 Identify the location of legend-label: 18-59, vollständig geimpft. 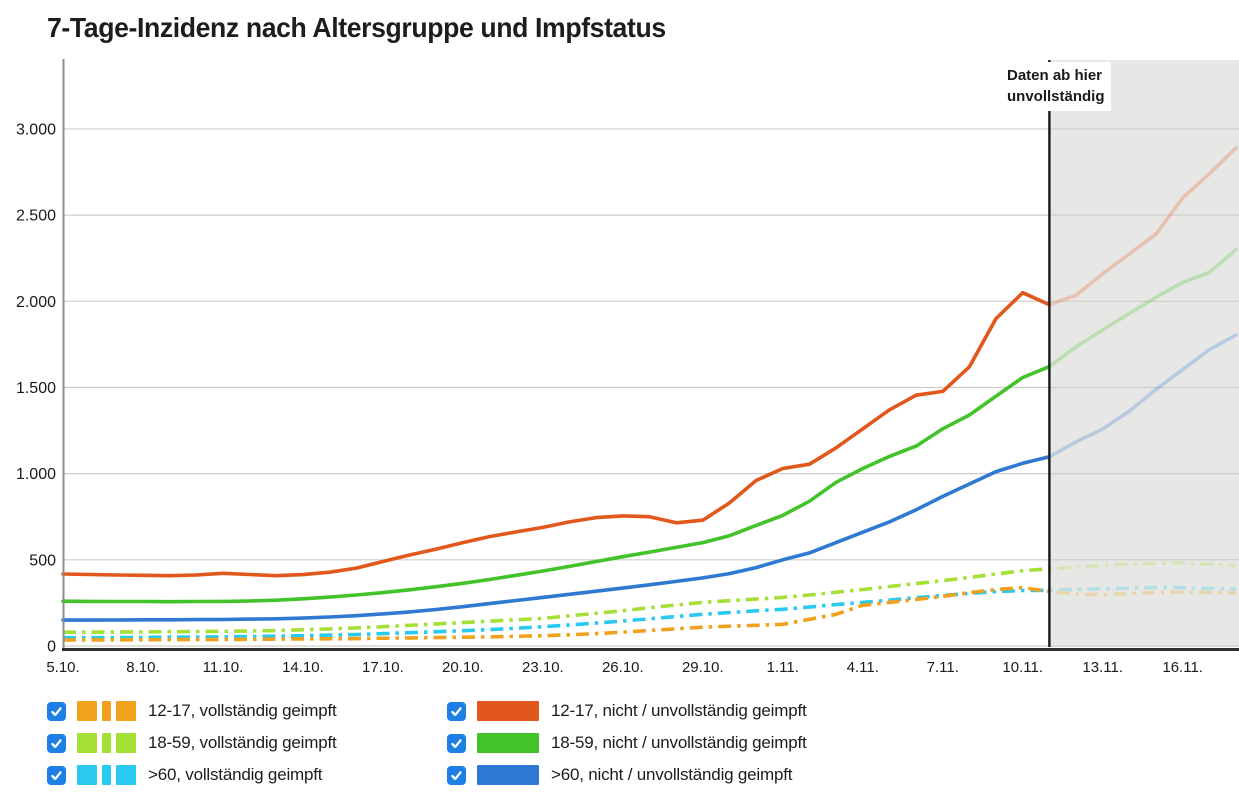
(242, 742).